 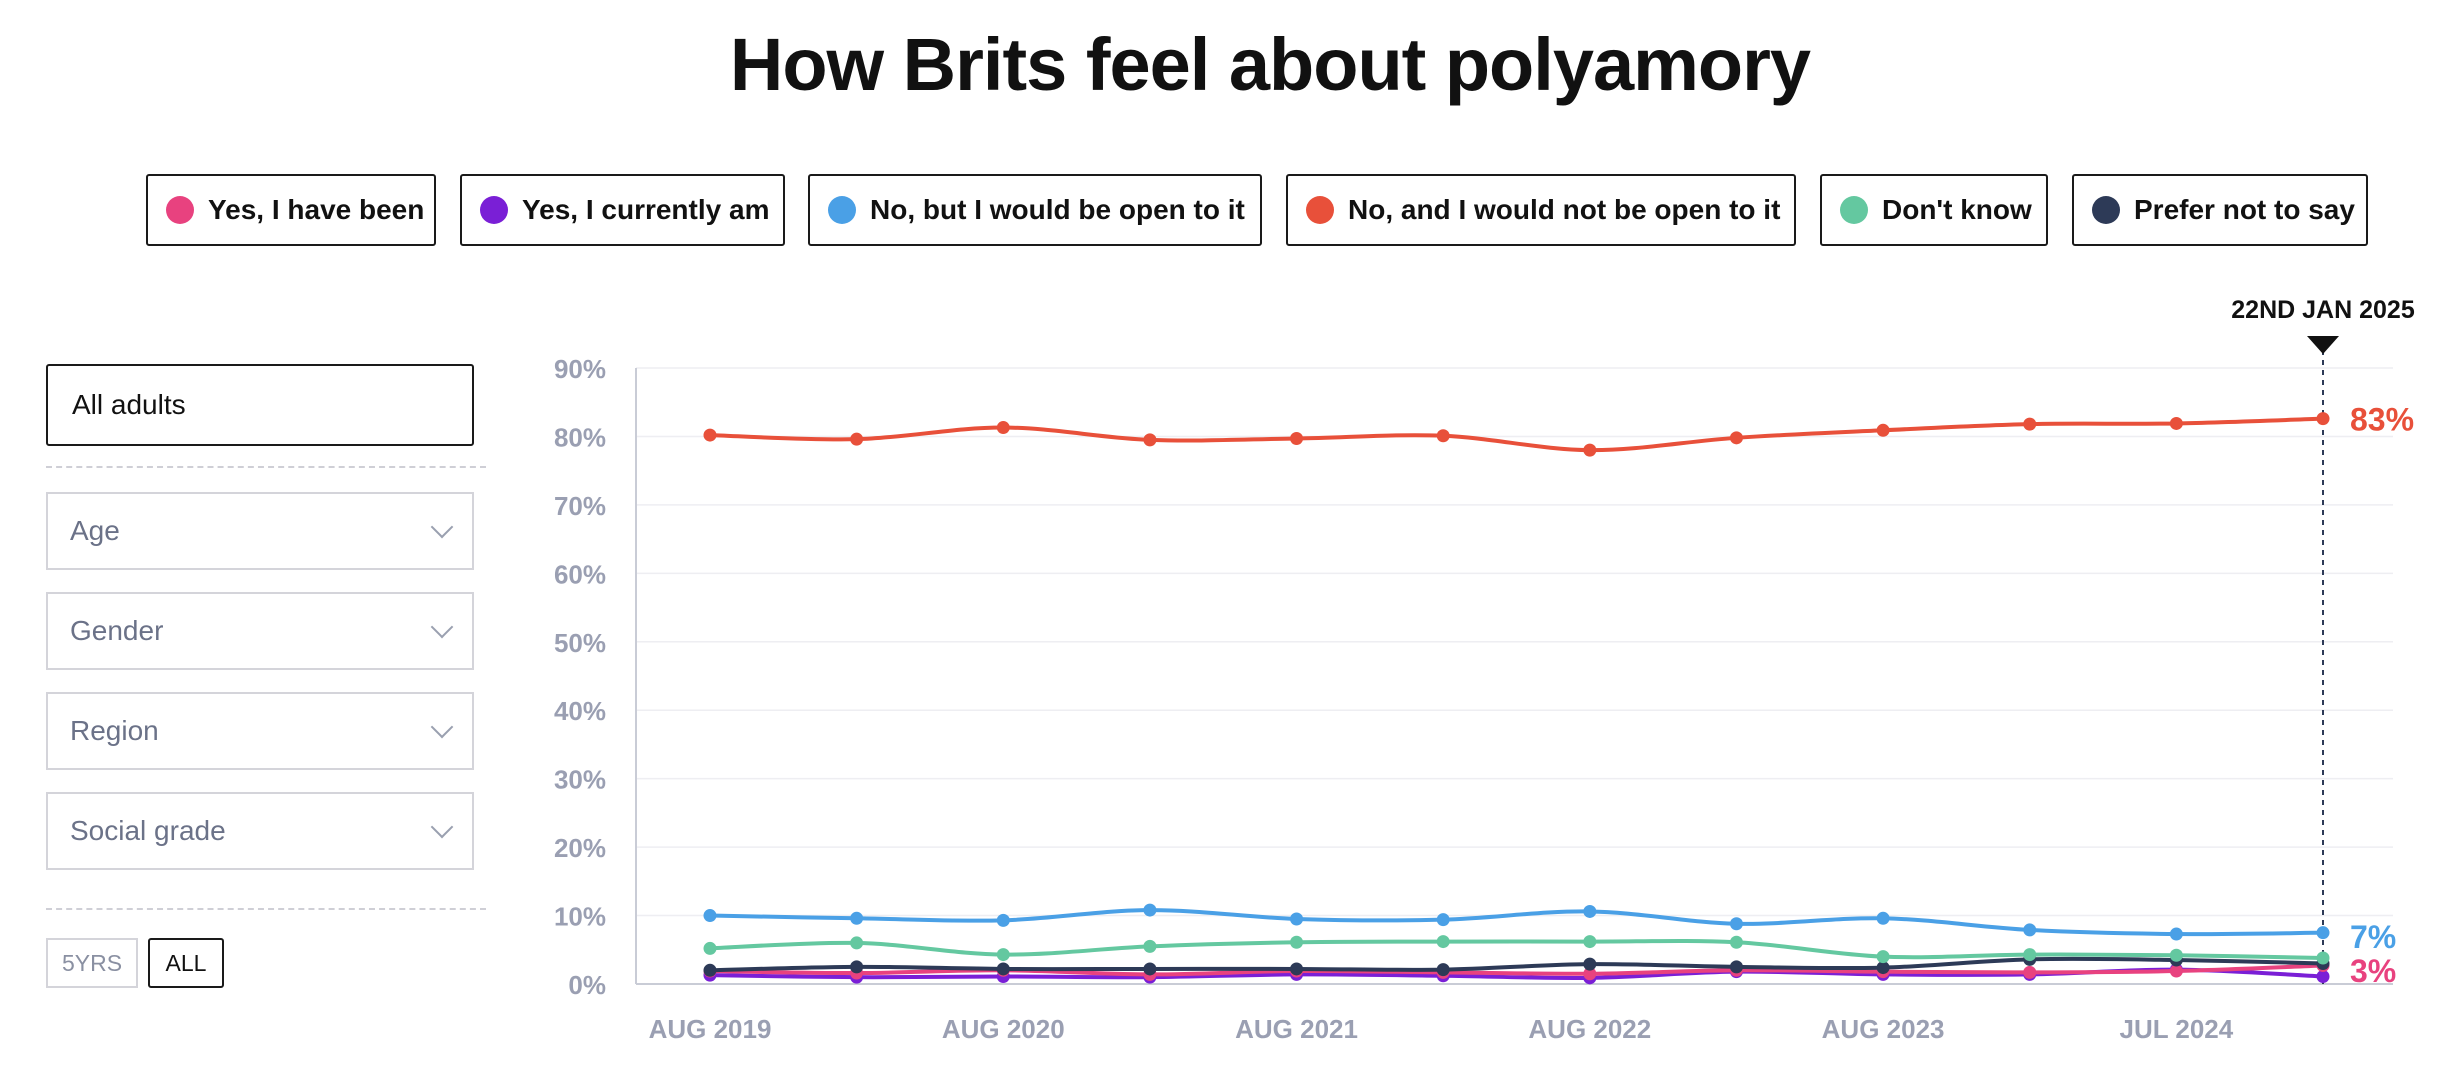 What do you see at coordinates (260, 405) in the screenshot?
I see `all-adults-filter: All adults` at bounding box center [260, 405].